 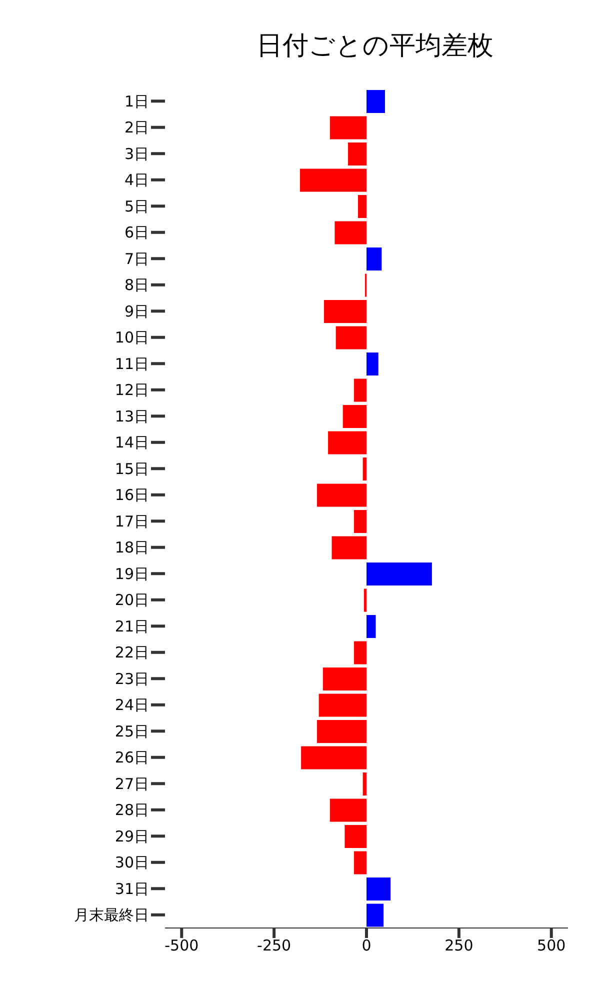 I want to click on y-tick-label: 3日, so click(x=136, y=153).